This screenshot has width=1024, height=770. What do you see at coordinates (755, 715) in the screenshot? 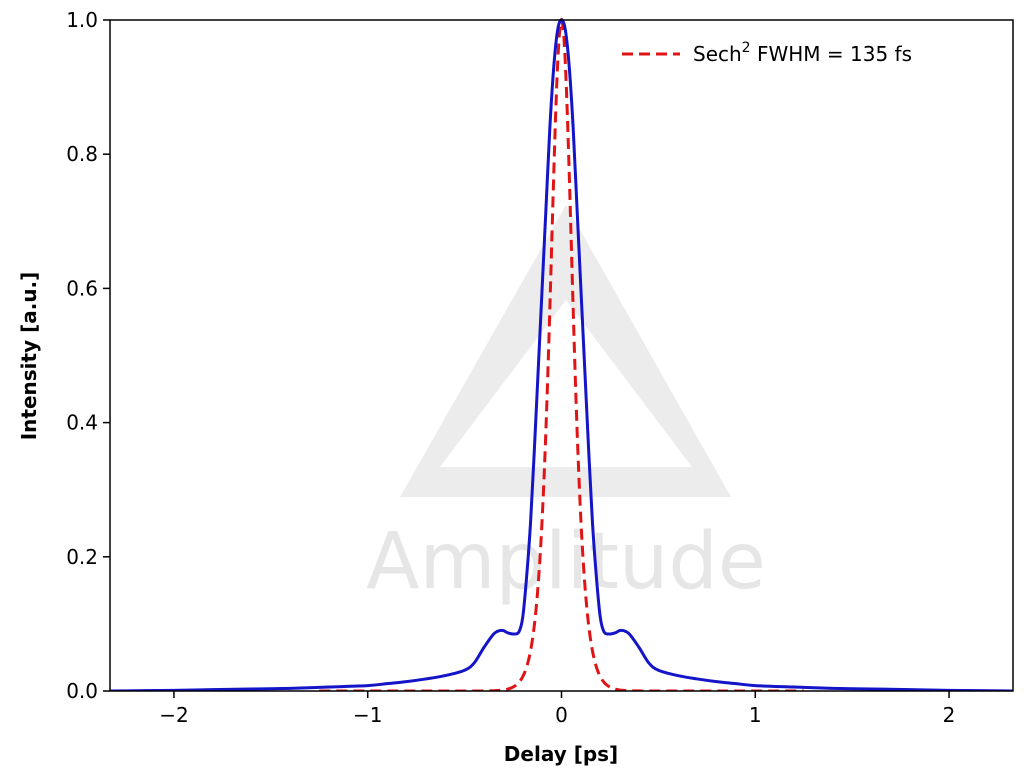
I see `x-tick-label: 1` at bounding box center [755, 715].